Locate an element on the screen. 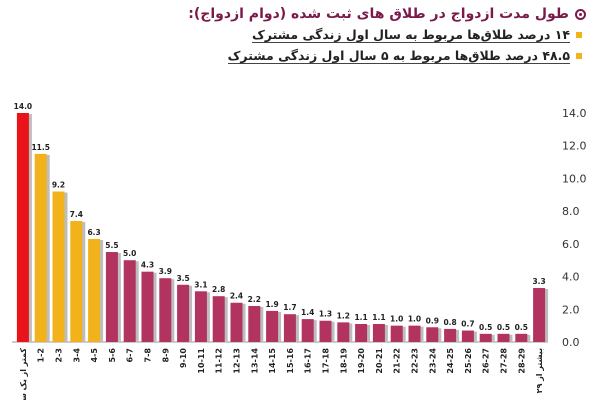  category-label: 12-13 is located at coordinates (237, 361).